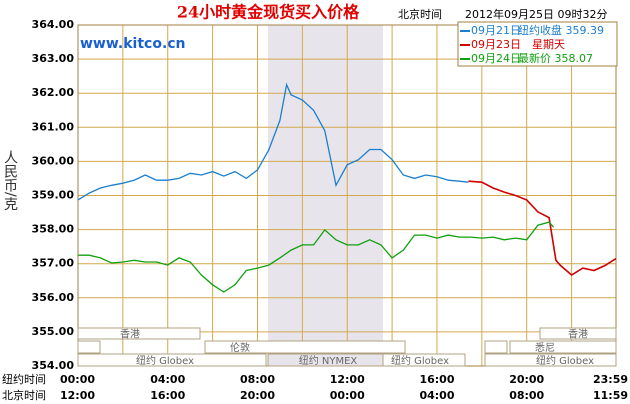 The width and height of the screenshot is (630, 404). I want to click on x-tick-label: 12:00, so click(347, 379).